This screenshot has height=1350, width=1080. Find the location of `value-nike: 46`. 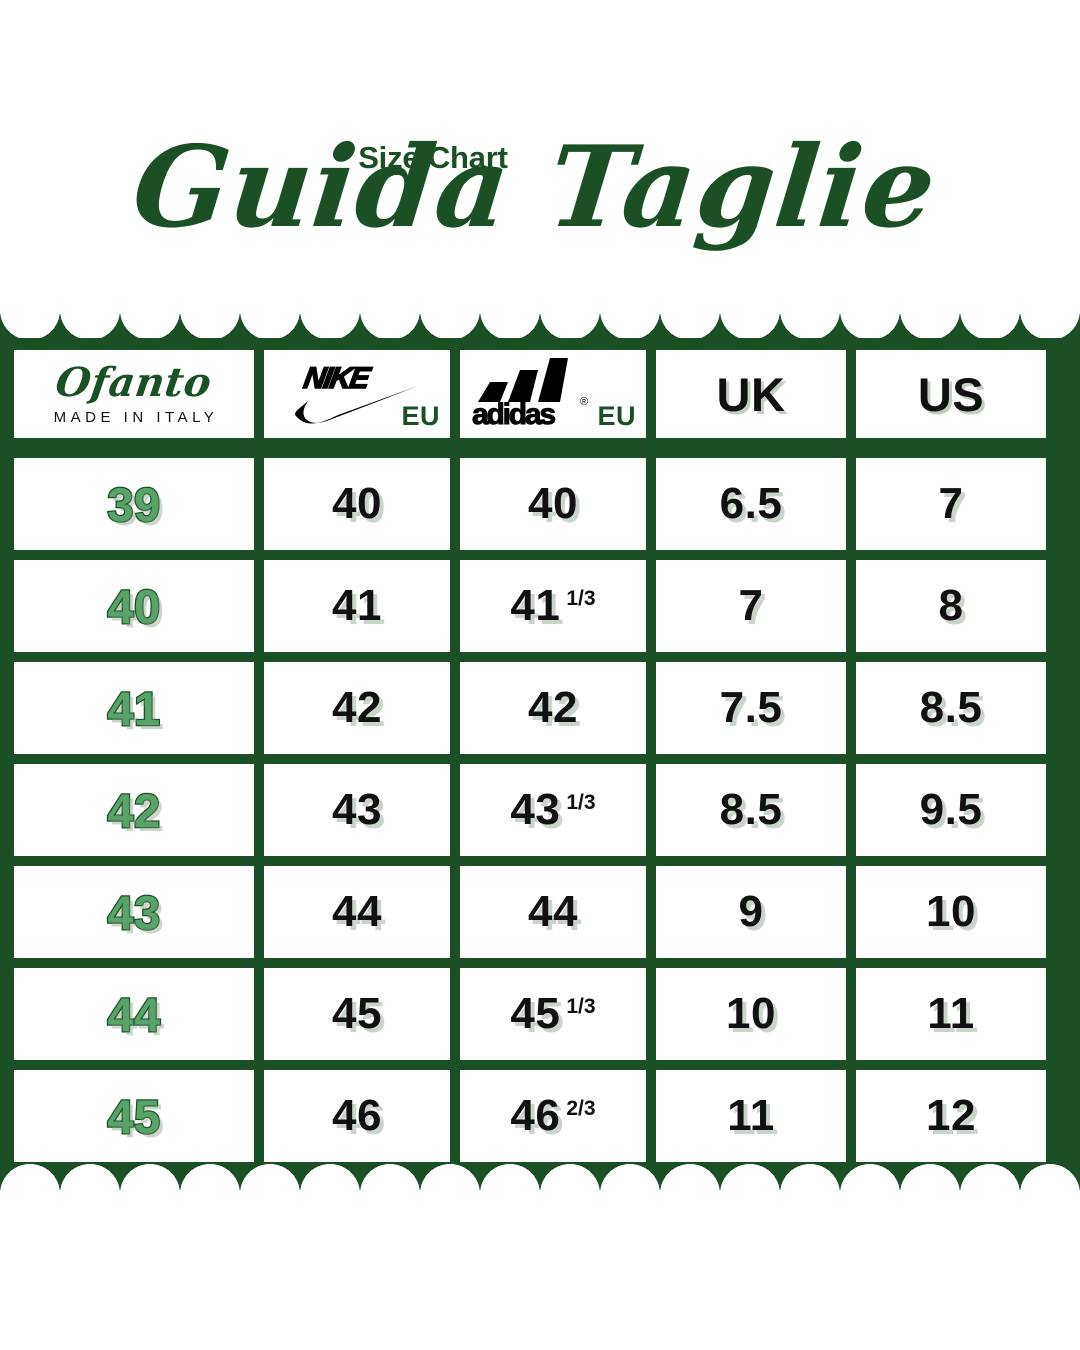

value-nike: 46 is located at coordinates (357, 1115).